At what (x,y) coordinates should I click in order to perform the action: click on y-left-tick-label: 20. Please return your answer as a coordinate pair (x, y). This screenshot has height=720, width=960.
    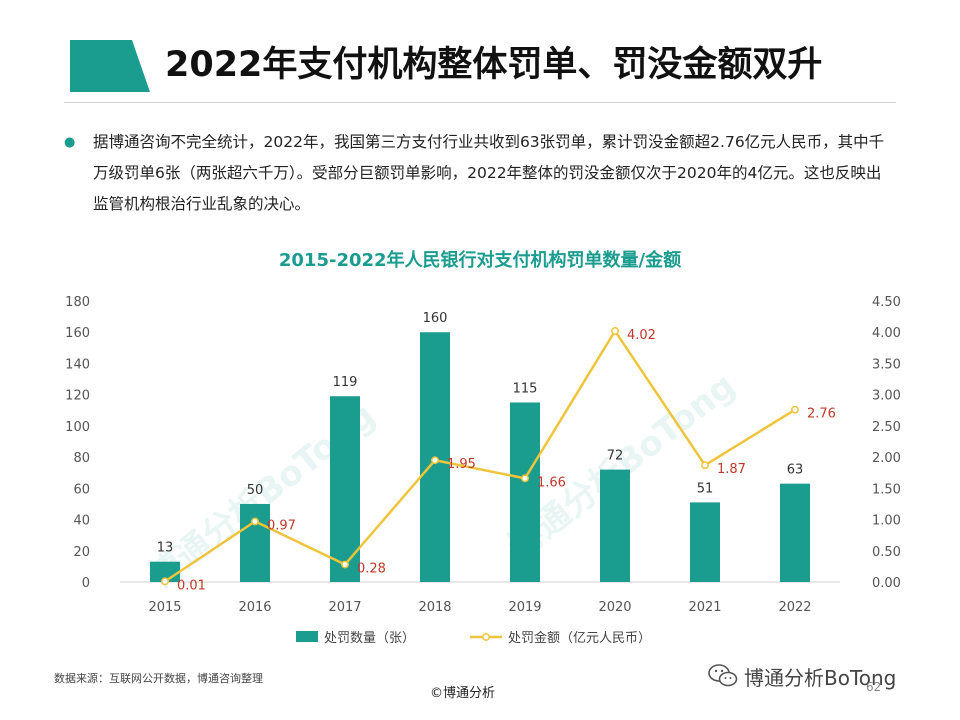
    Looking at the image, I should click on (81, 552).